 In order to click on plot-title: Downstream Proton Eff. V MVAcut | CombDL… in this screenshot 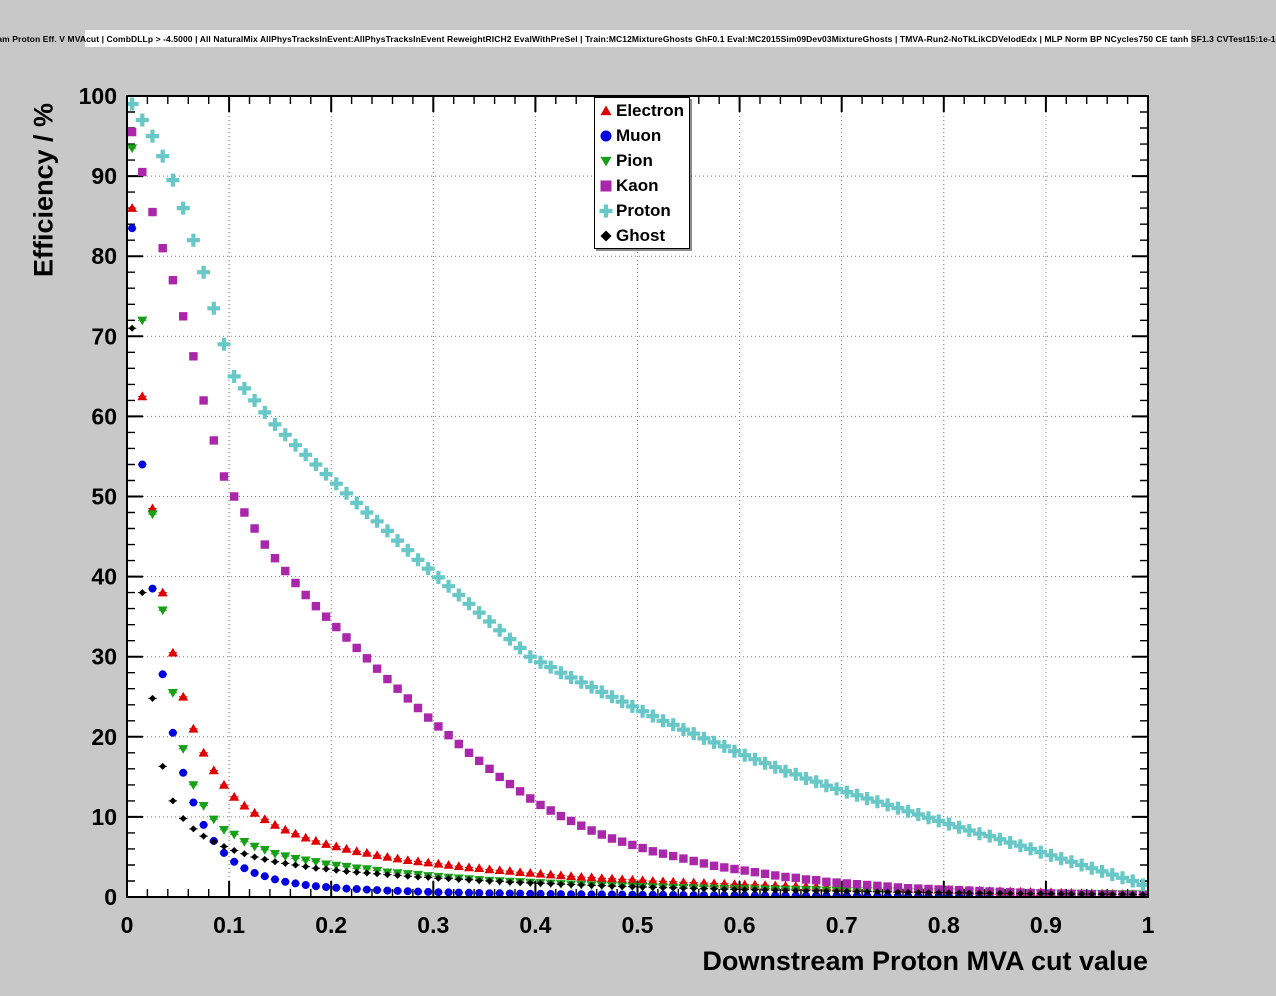, I will do `click(638, 38)`.